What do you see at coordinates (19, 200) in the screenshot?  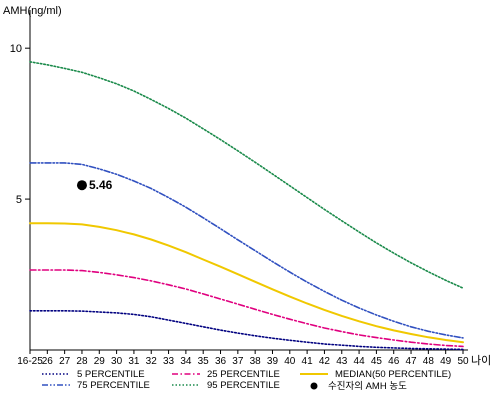 I see `y-tick-label: 5` at bounding box center [19, 200].